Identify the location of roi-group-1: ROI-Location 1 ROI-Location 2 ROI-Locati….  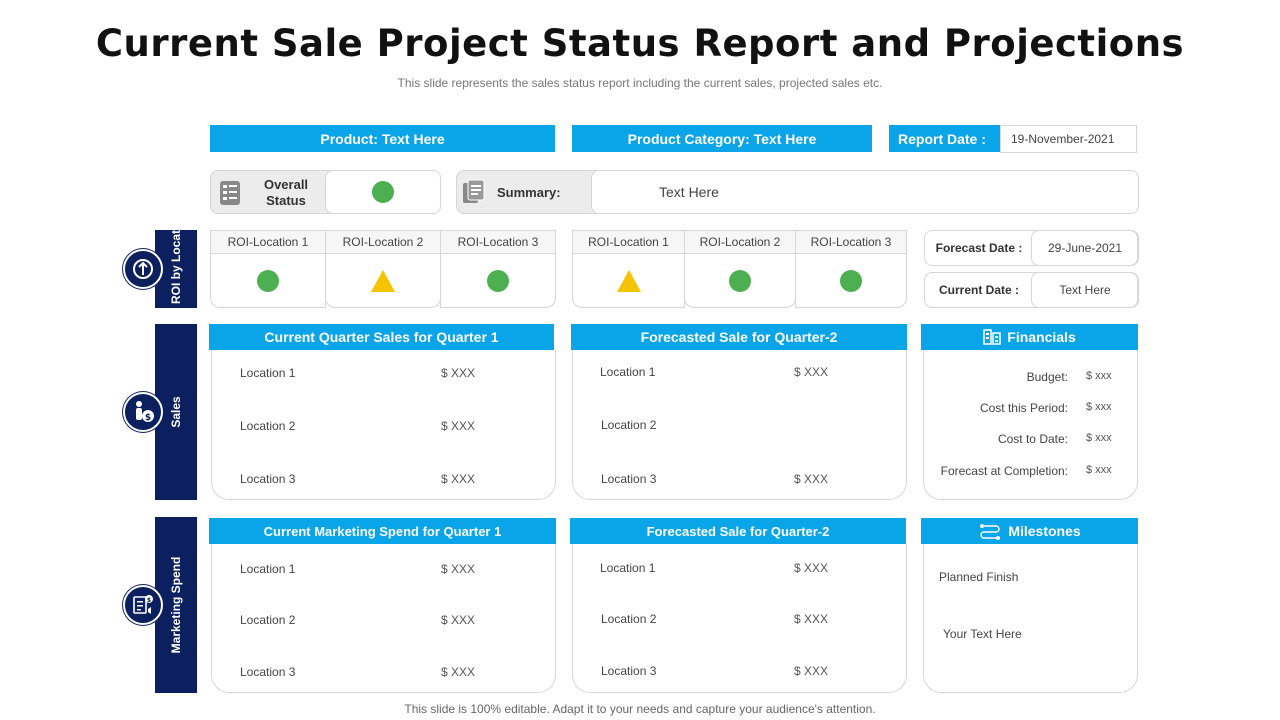
(383, 269).